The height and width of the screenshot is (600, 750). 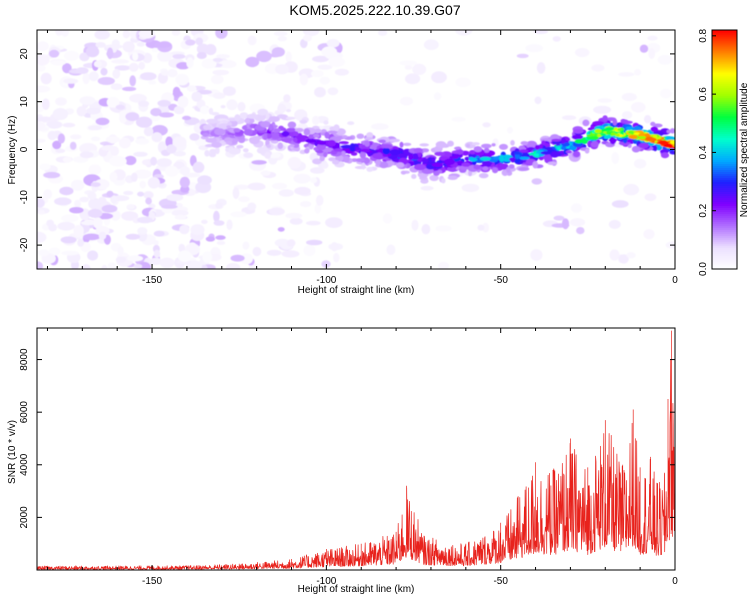 I want to click on x-tick-label: 0, so click(x=675, y=581).